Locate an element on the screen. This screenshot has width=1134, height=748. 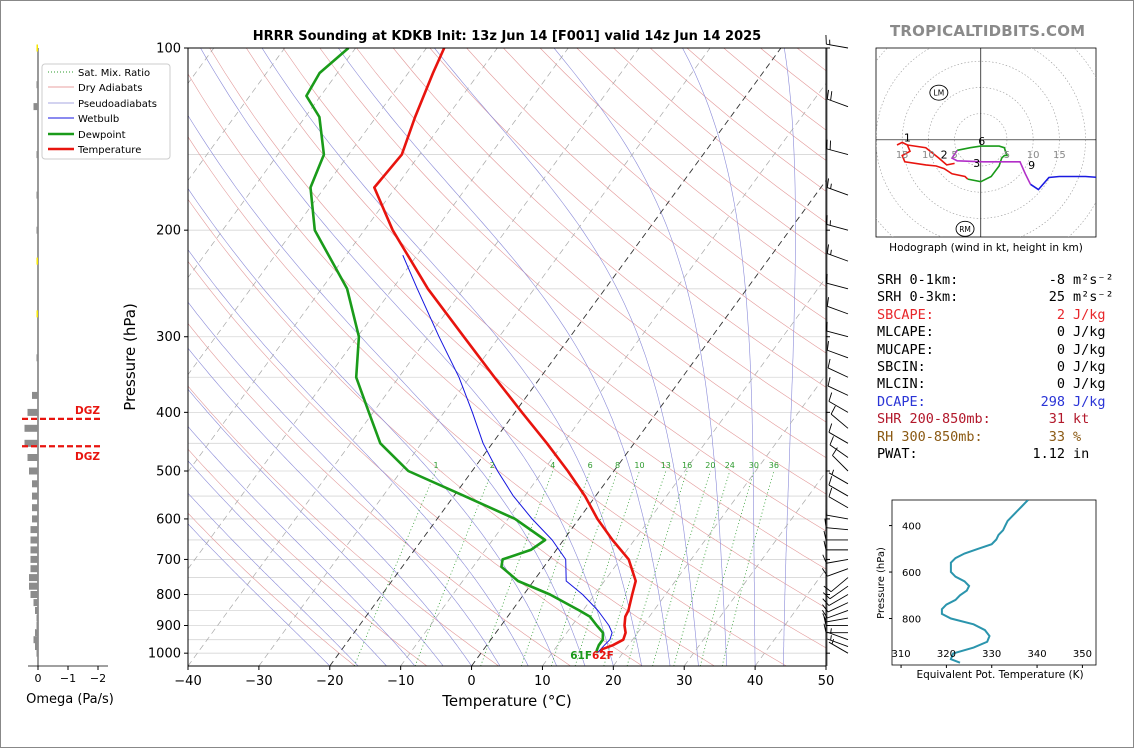
omega-ticks: 0 −1 −2 is located at coordinates (70, 675).